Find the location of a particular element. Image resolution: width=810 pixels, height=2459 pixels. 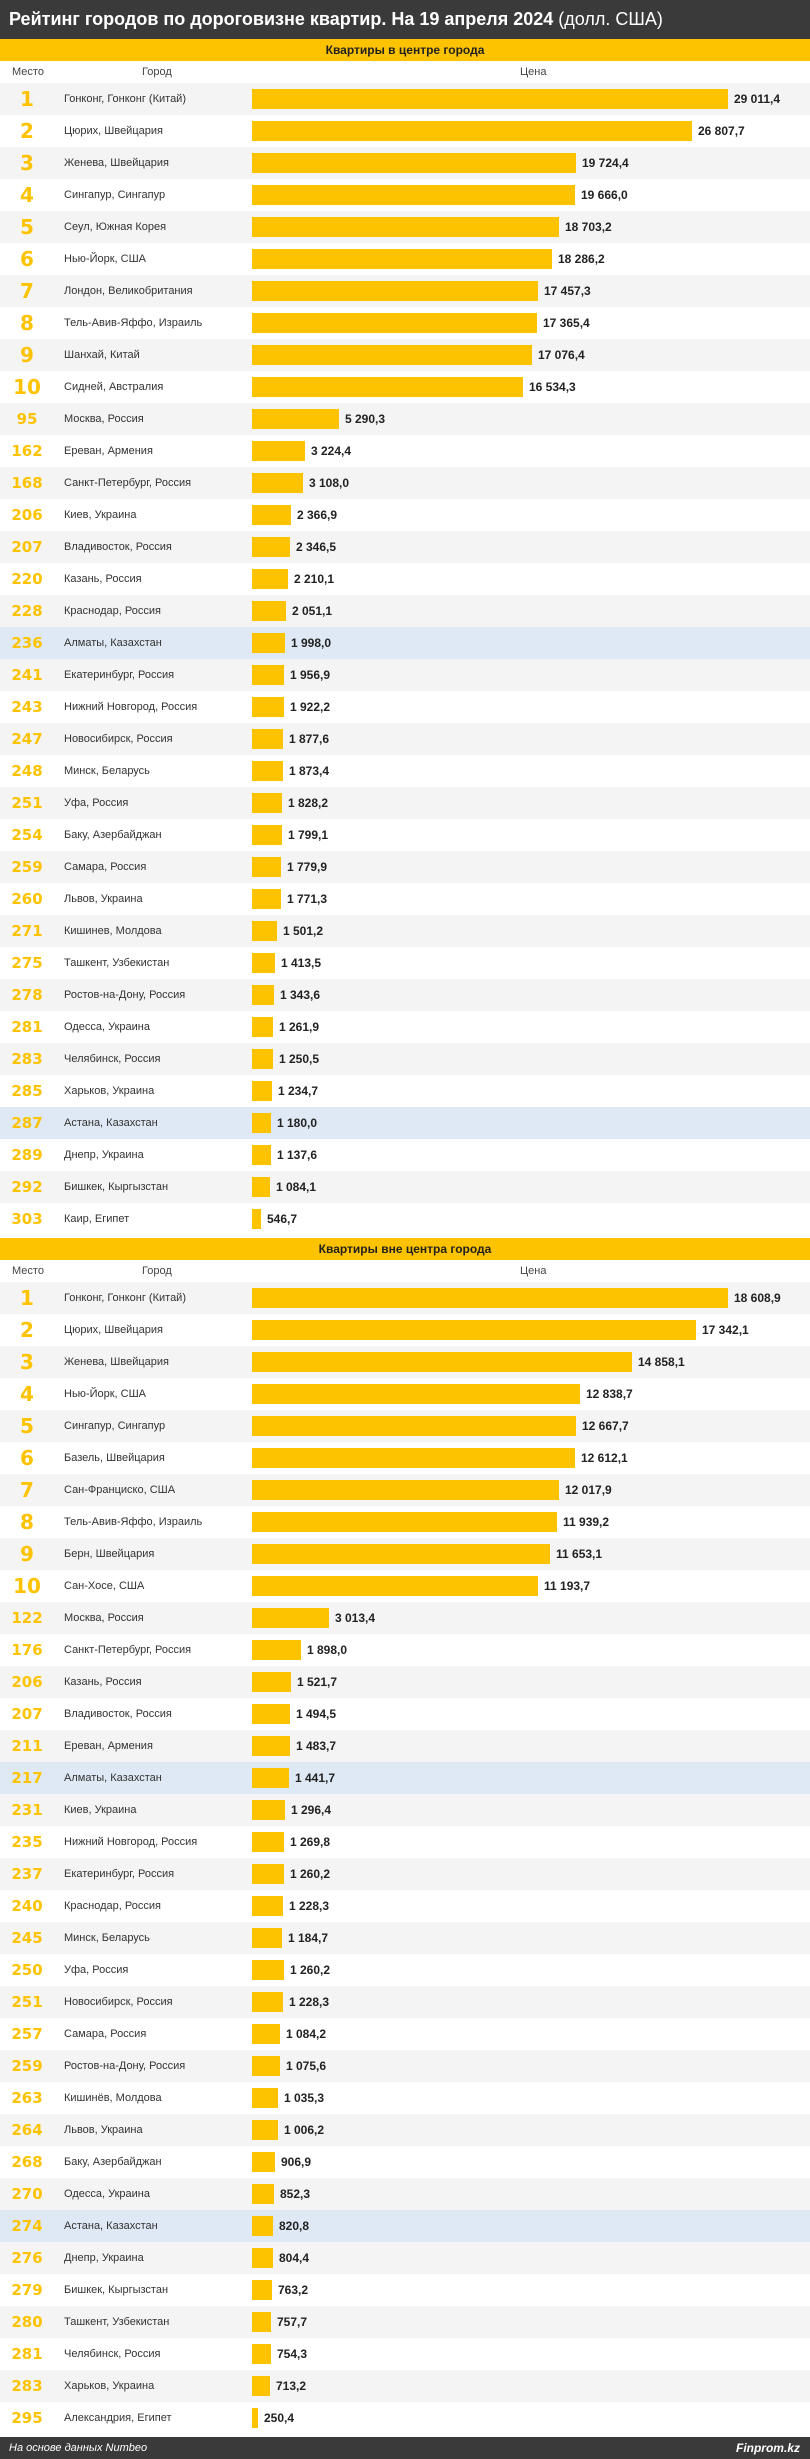

city-label: Краснодар, Россия is located at coordinates (112, 1906).